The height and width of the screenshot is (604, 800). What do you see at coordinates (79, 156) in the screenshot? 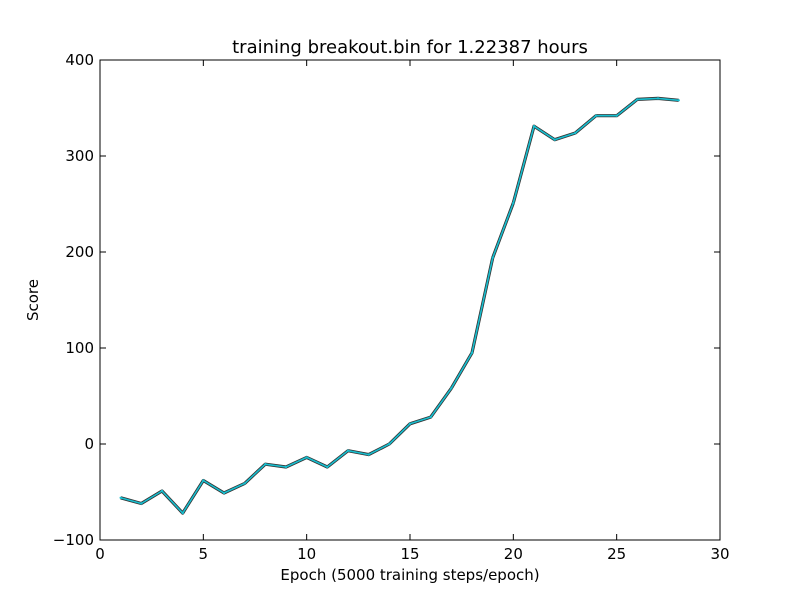
I see `y-tick-label: 300` at bounding box center [79, 156].